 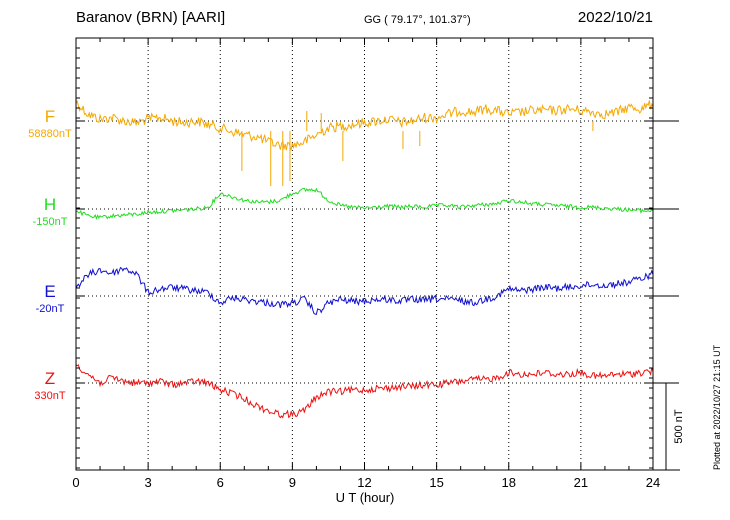 I want to click on channel-baseline-E: -20nT, so click(x=50, y=309).